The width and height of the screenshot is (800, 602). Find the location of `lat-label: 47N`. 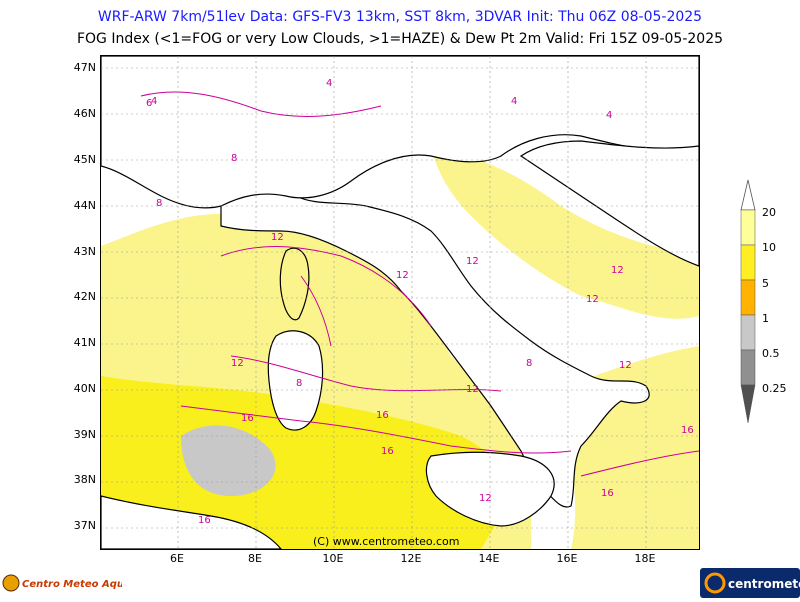

lat-label: 47N is located at coordinates (84, 67).